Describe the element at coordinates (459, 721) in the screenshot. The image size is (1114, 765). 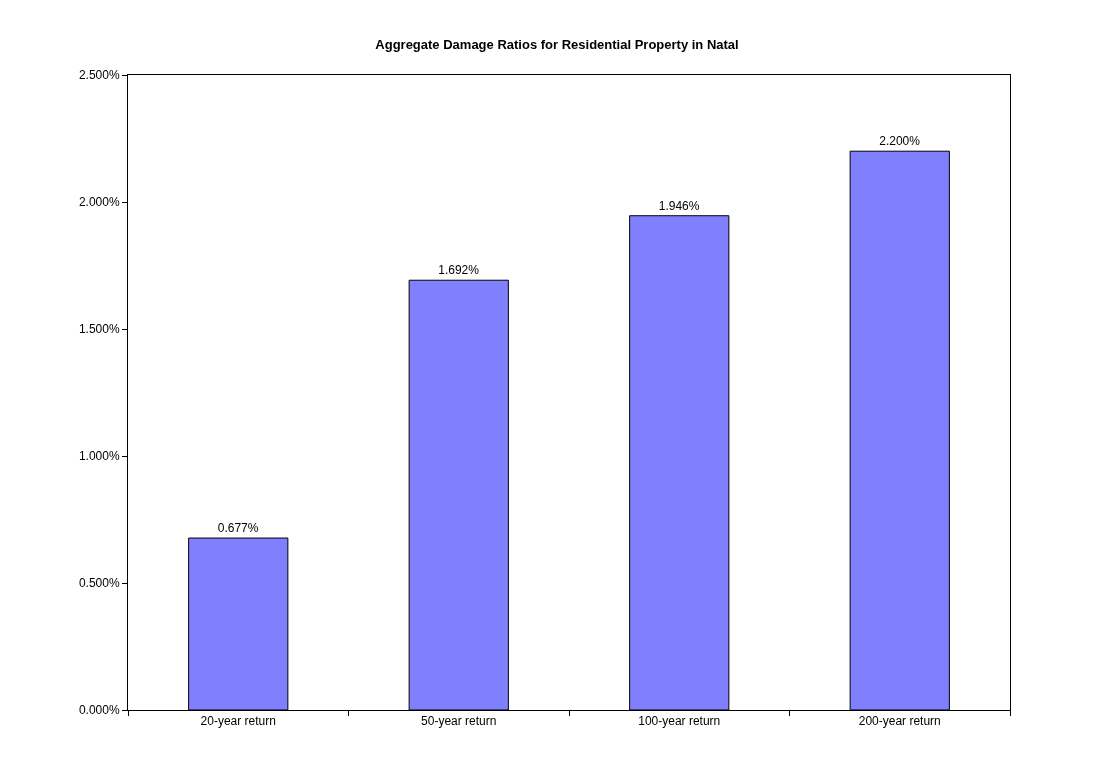
I see `x-tick-label: 50-year return` at that location.